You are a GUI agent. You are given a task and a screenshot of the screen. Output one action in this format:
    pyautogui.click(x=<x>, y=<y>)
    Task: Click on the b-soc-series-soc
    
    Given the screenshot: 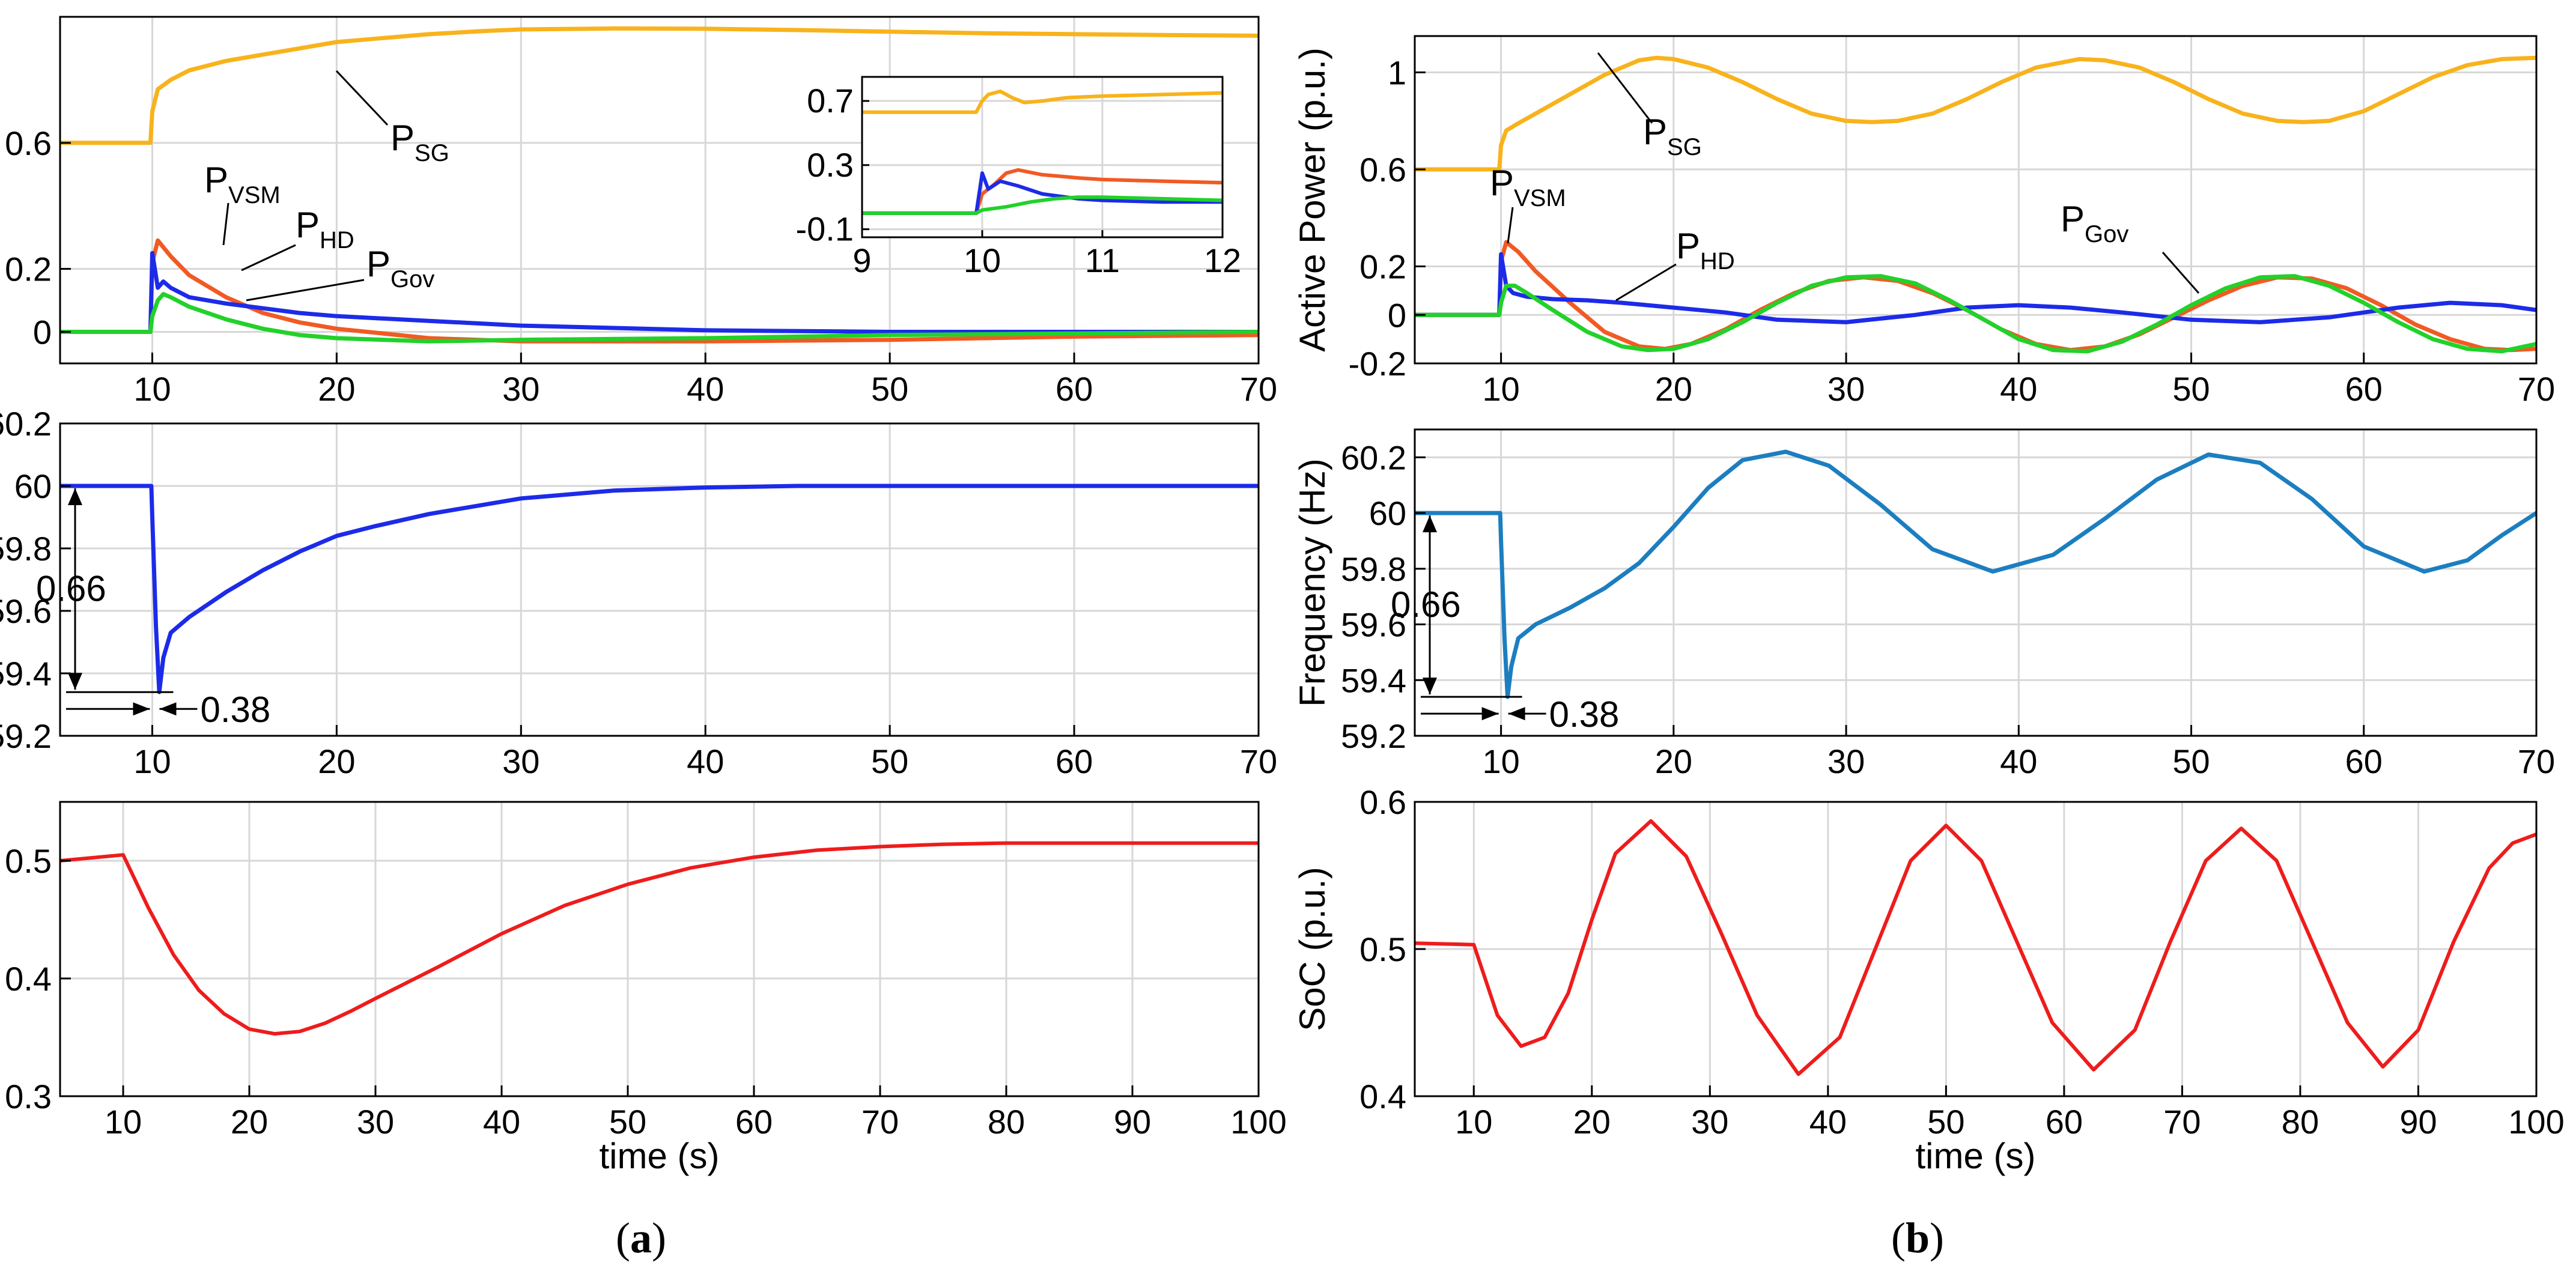 What is the action you would take?
    pyautogui.click(x=1975, y=948)
    